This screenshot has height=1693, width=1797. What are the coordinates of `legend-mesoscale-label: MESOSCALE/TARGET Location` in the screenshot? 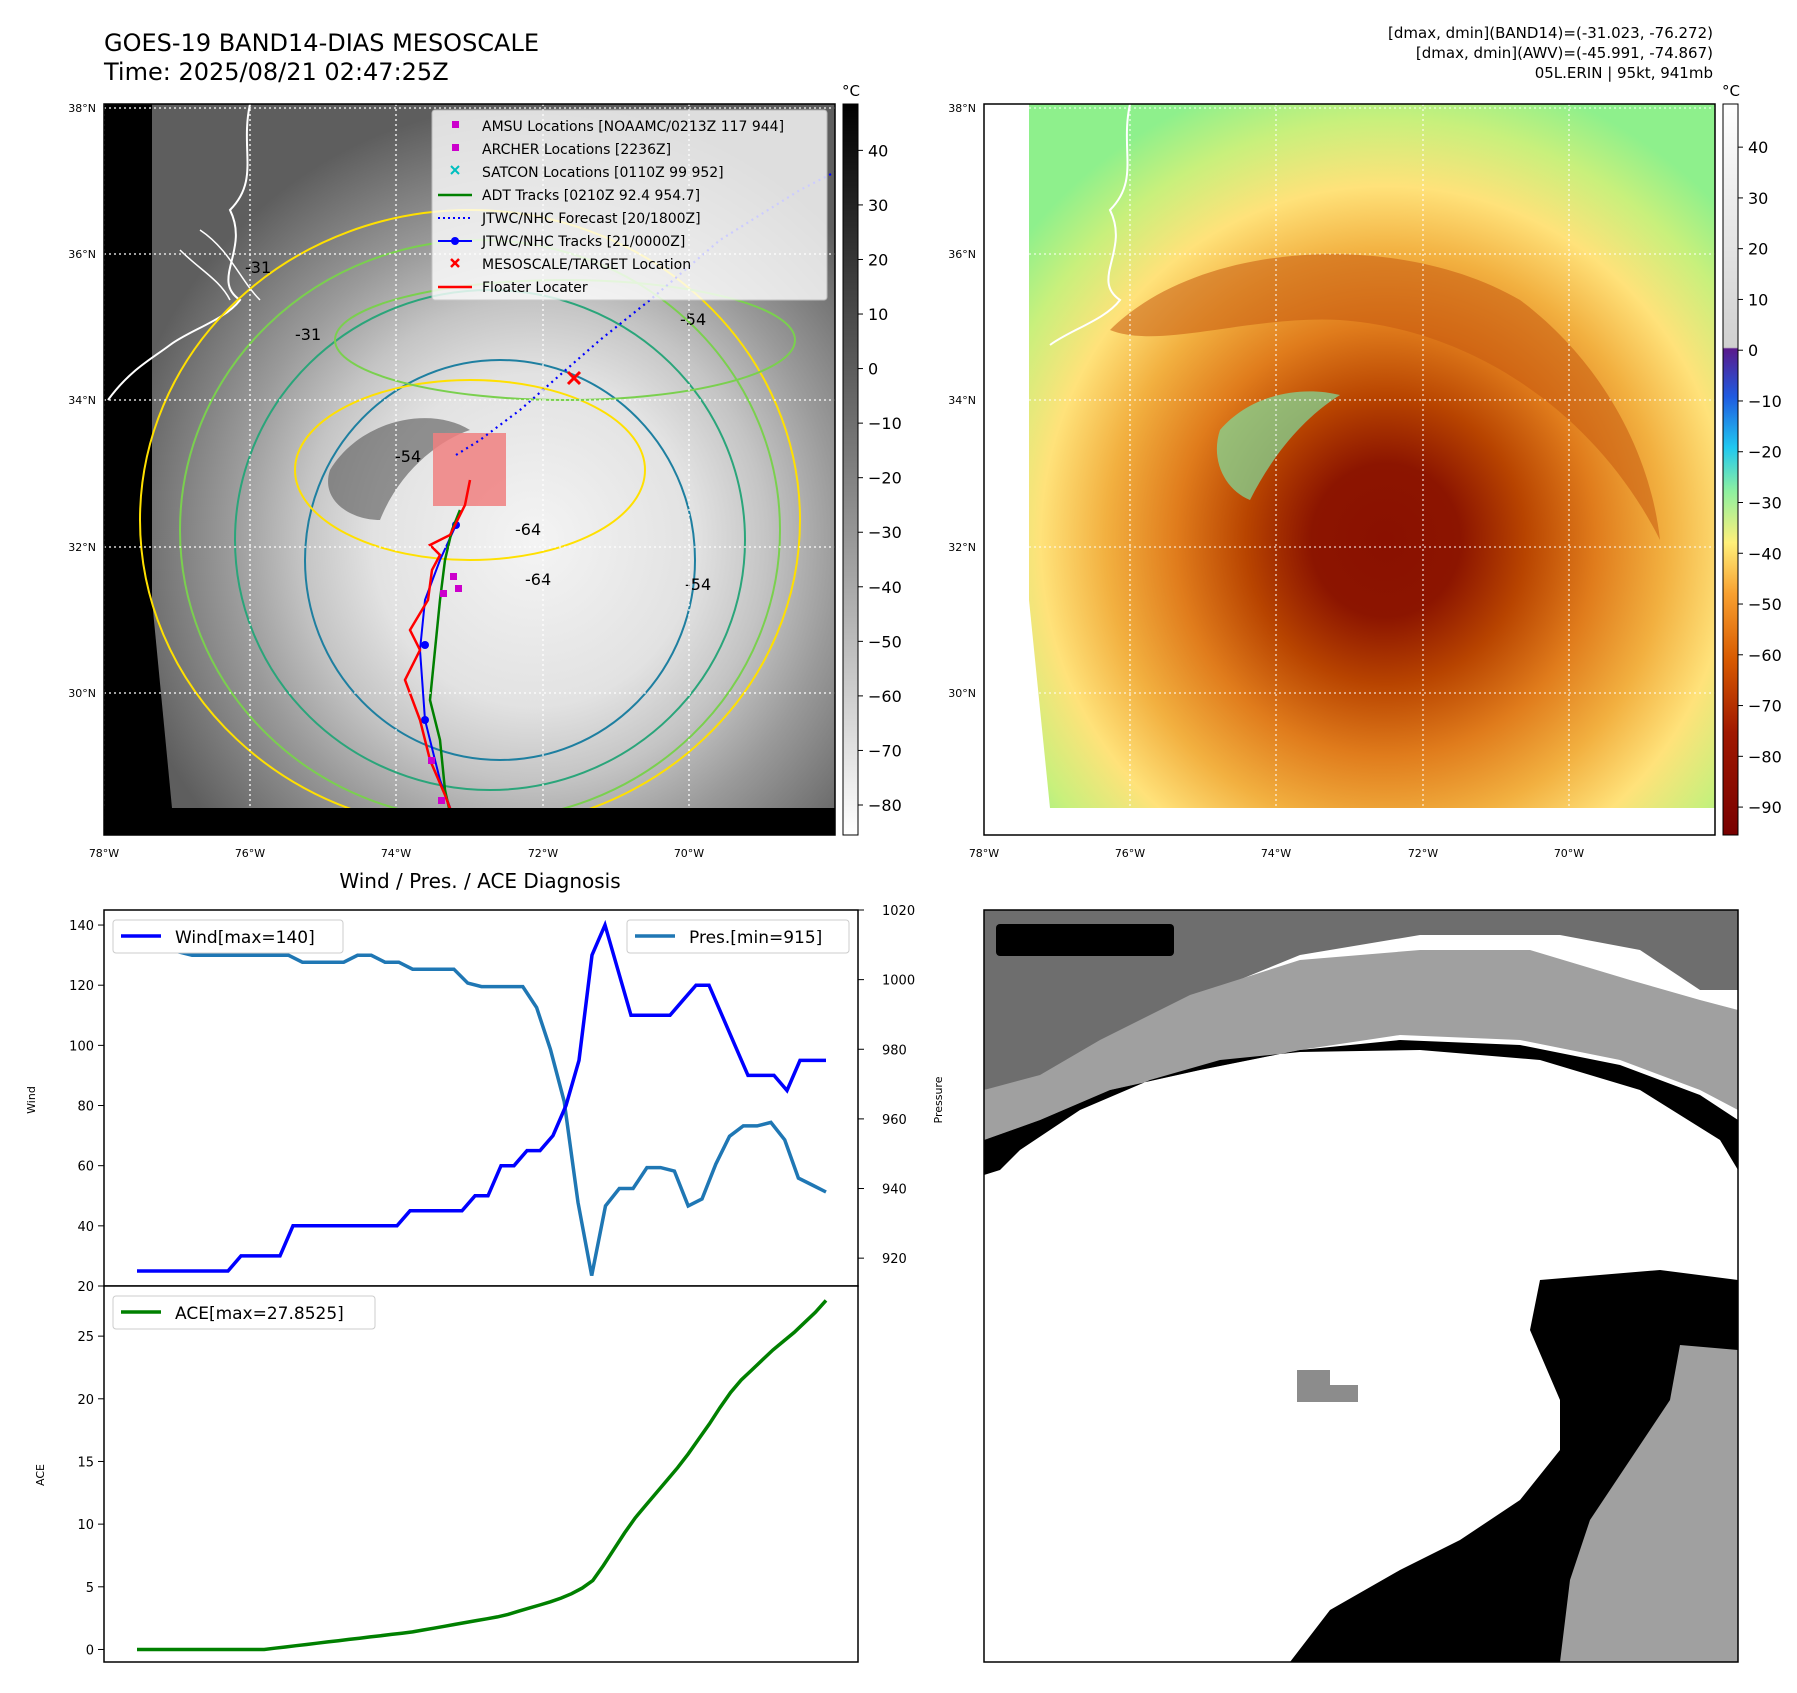 It's located at (586, 265).